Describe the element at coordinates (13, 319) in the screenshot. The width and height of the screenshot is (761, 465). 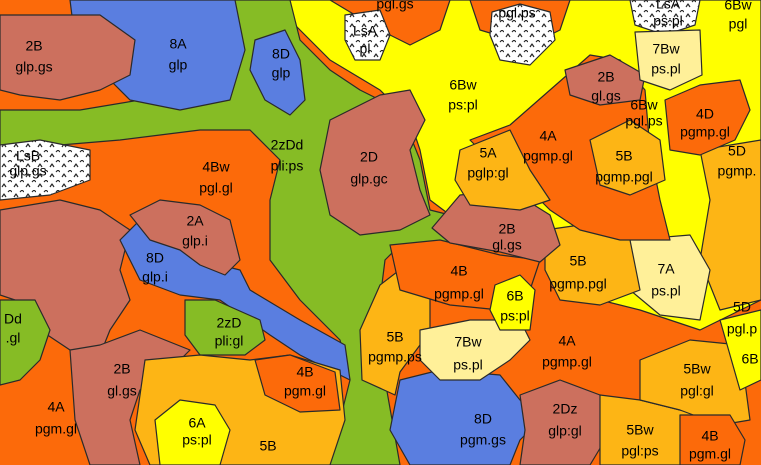
I see `unit-label: Dd` at that location.